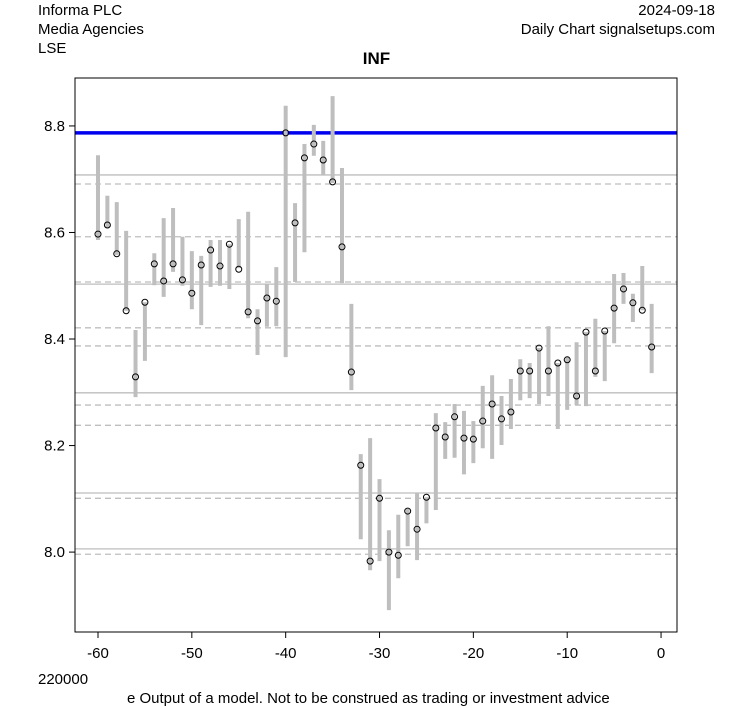  I want to click on x-tick-label: -60, so click(98, 653).